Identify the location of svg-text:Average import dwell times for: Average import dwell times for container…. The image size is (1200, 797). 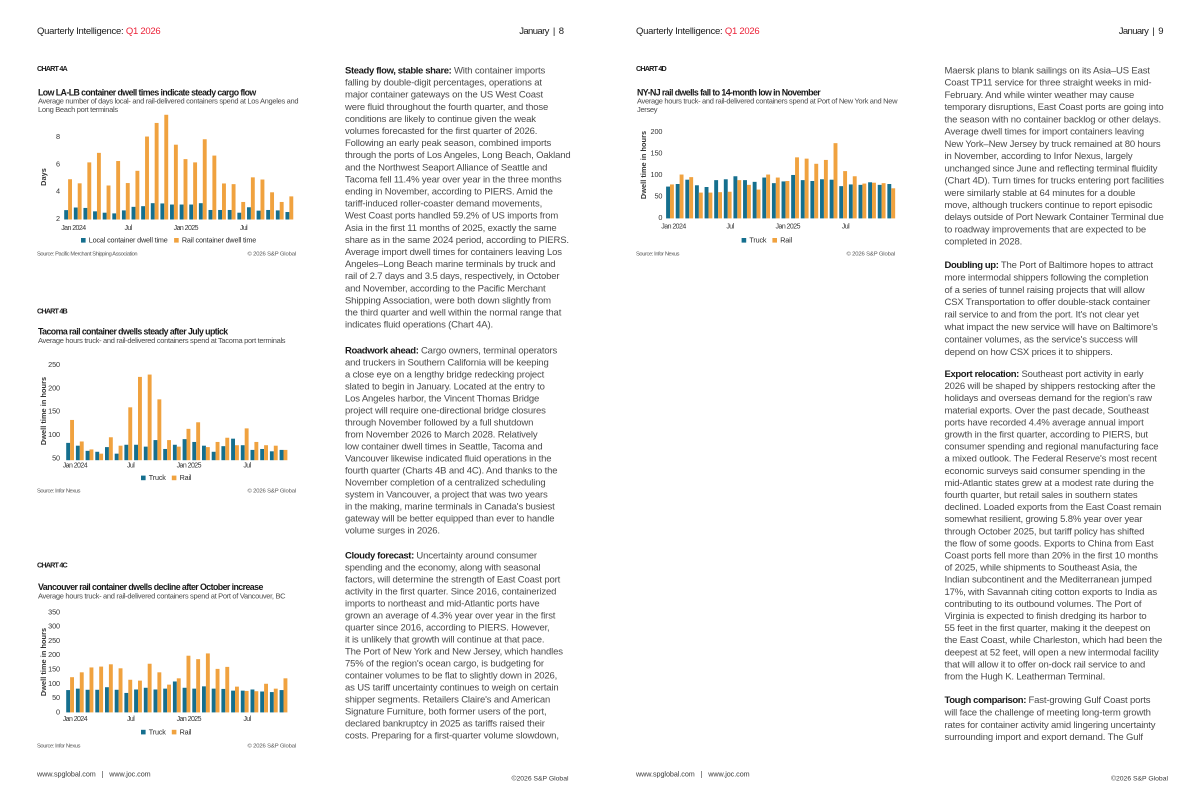
(453, 252).